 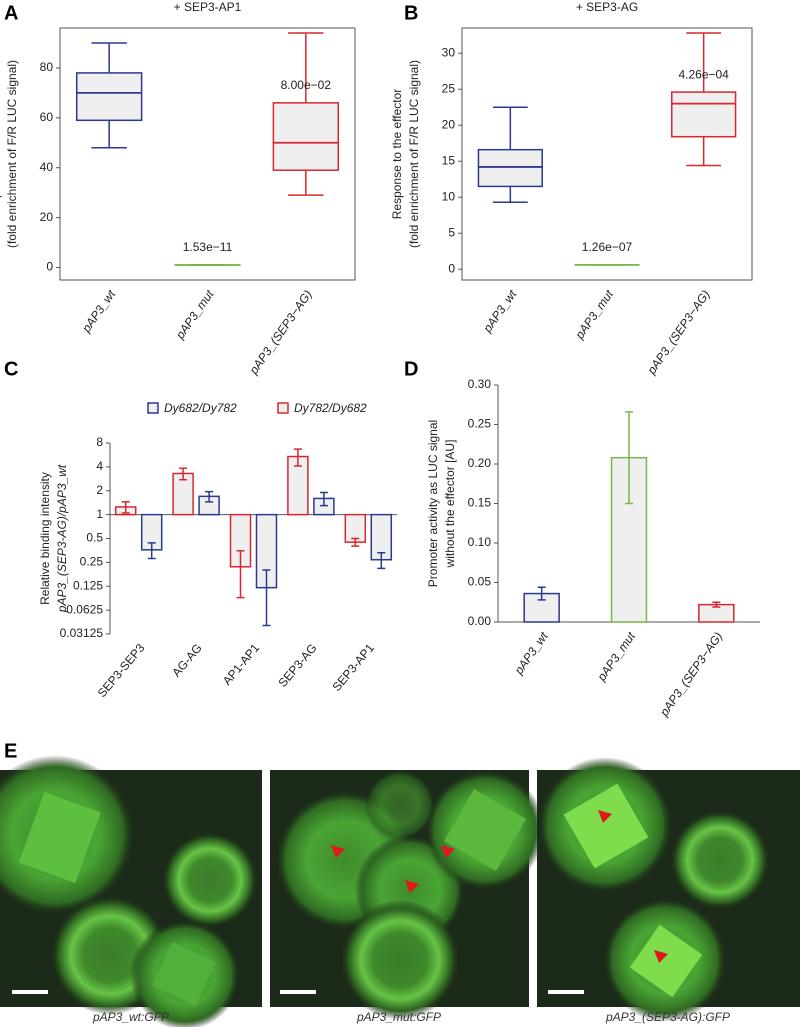 What do you see at coordinates (99, 466) in the screenshot?
I see `y-tick-label: 4` at bounding box center [99, 466].